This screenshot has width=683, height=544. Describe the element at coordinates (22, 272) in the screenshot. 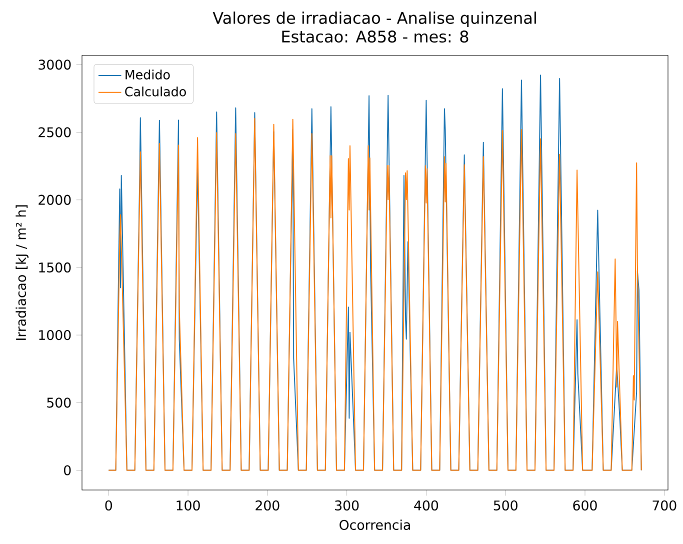

I see `y-axis-title: Irradiacao [kJ / m² h]` at that location.